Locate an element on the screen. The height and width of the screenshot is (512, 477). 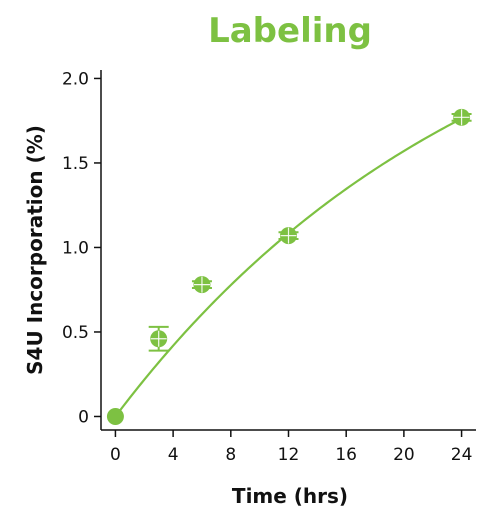
point-marker is located at coordinates (115, 416).